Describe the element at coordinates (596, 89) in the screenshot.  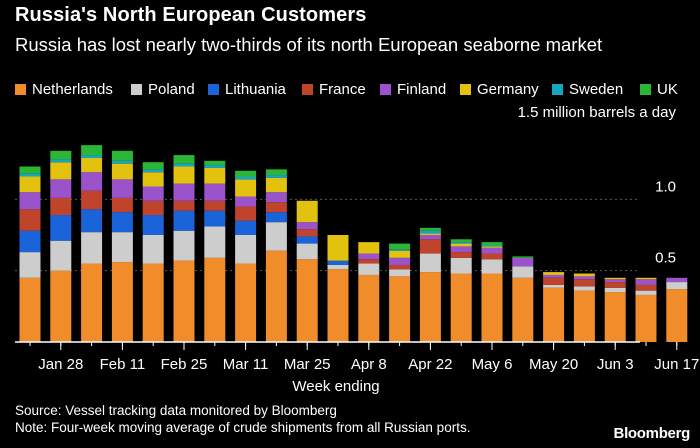
I see `legend-label-sweden: Sweden` at that location.